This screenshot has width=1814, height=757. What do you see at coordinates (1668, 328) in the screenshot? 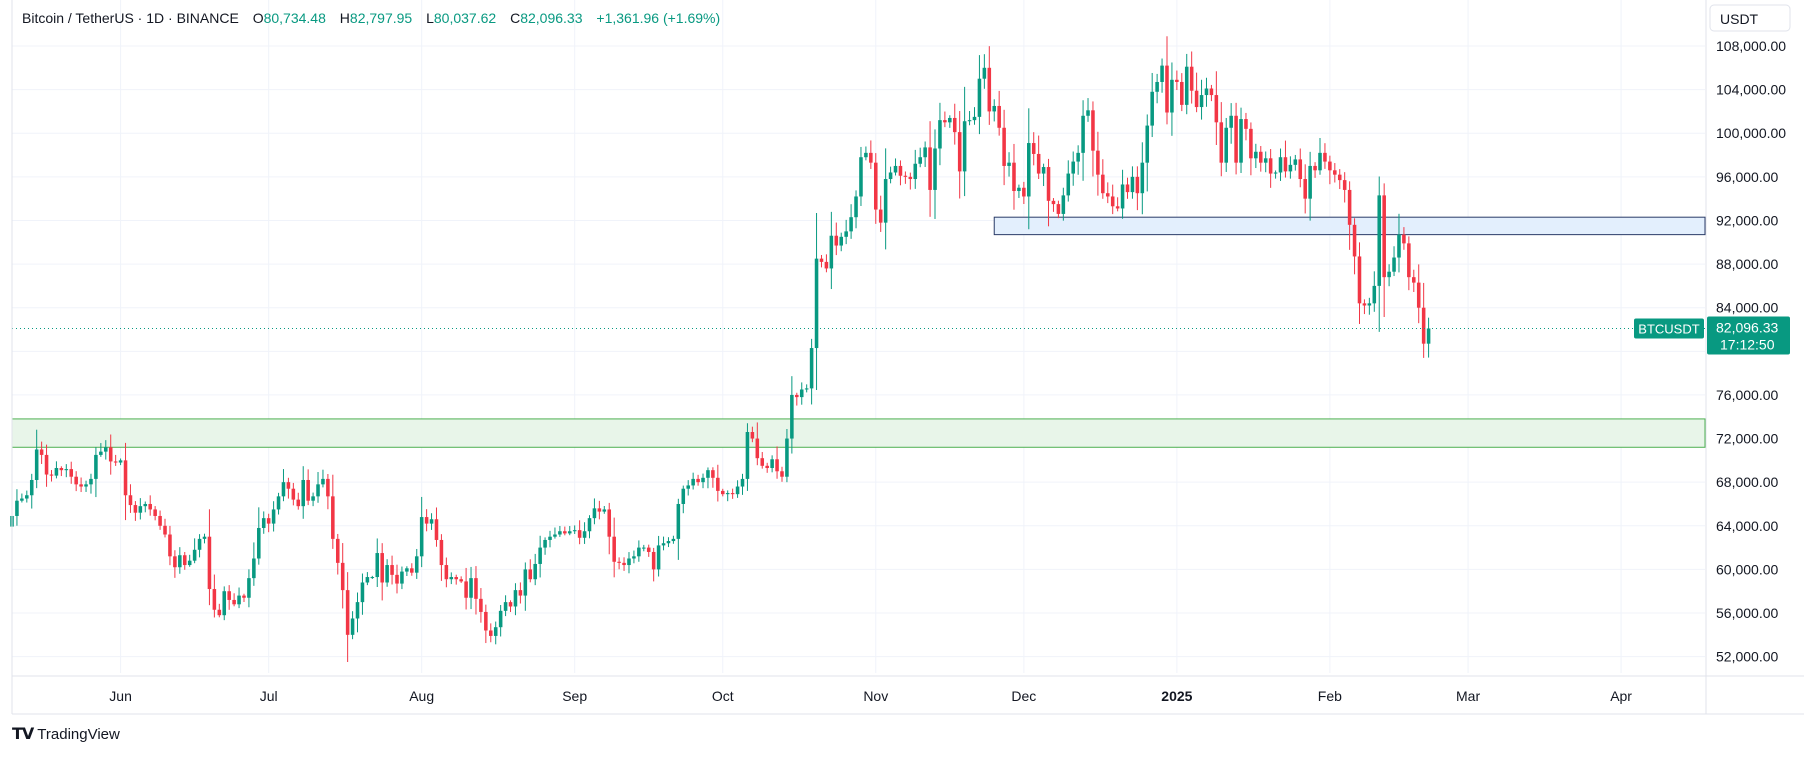
I see `symbol-price-tag: BTCUSDT` at bounding box center [1668, 328].